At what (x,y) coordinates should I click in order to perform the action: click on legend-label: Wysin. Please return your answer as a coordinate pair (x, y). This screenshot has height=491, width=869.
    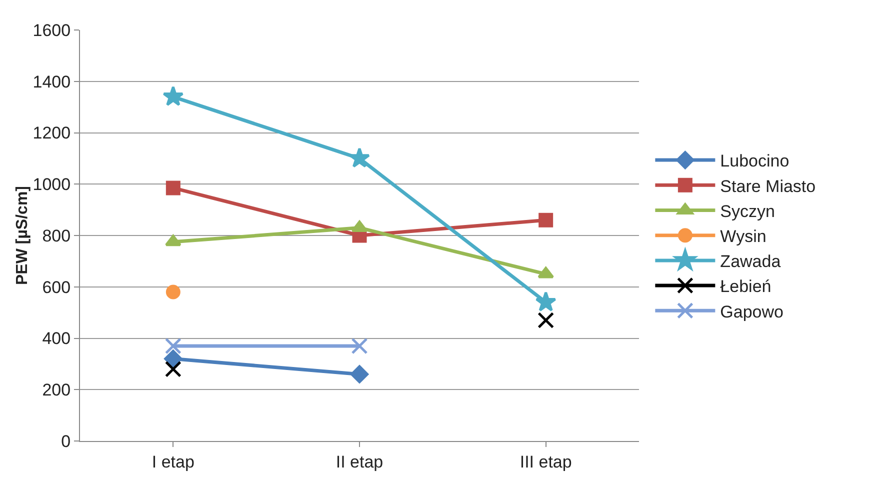
    Looking at the image, I should click on (743, 236).